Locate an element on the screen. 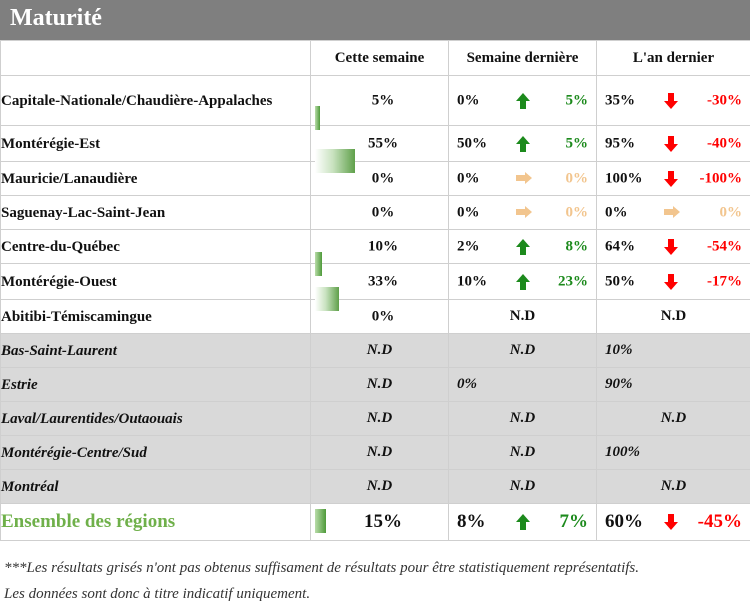 The image size is (750, 609). region-name: Mauricie/Lanaudière is located at coordinates (155, 178).